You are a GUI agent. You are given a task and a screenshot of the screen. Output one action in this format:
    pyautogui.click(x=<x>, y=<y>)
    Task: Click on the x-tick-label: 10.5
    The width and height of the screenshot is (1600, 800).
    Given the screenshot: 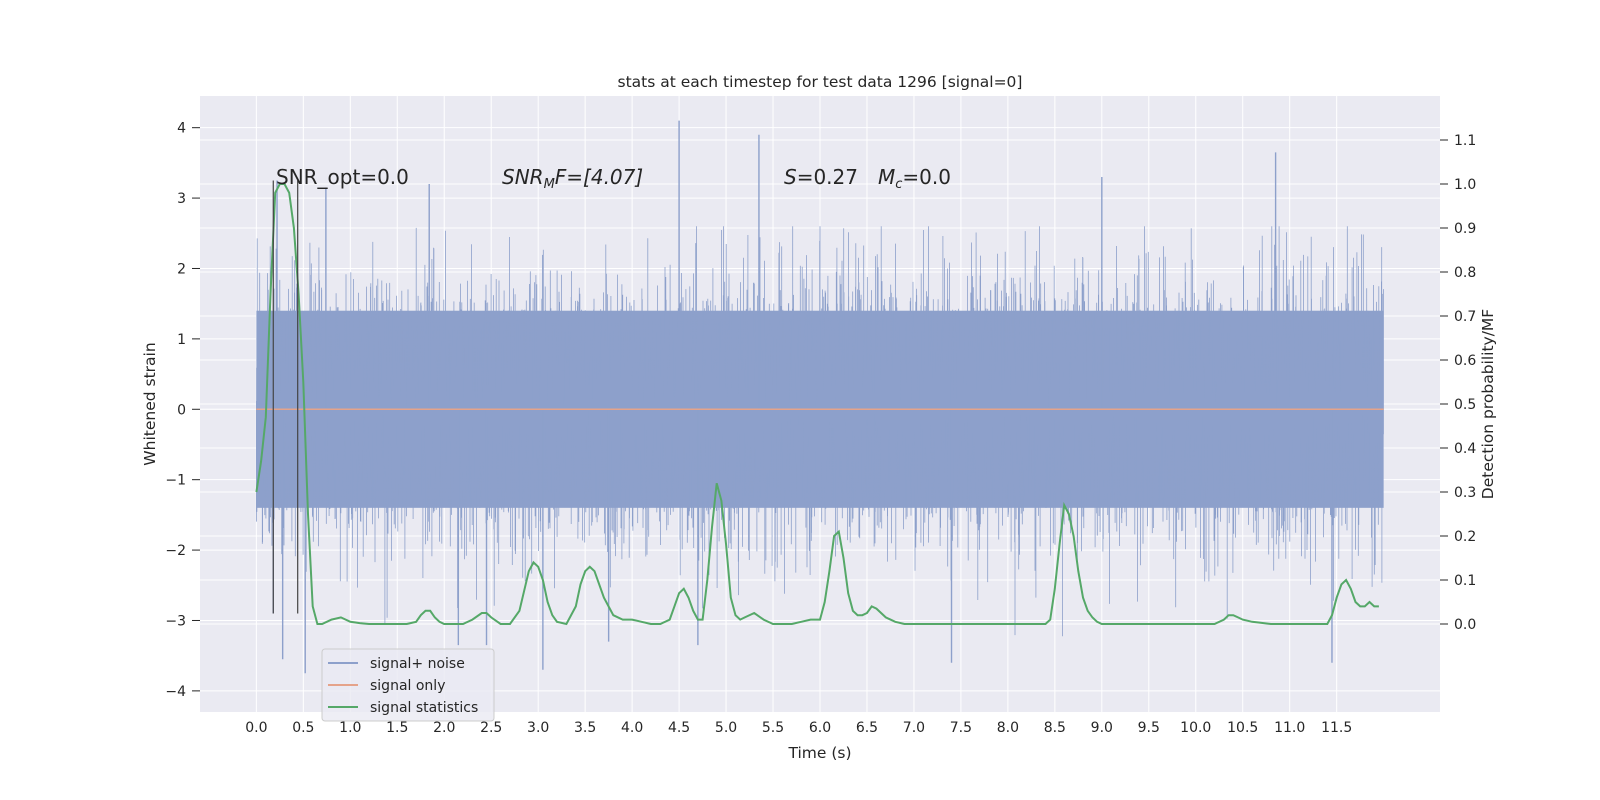 What is the action you would take?
    pyautogui.click(x=1242, y=728)
    